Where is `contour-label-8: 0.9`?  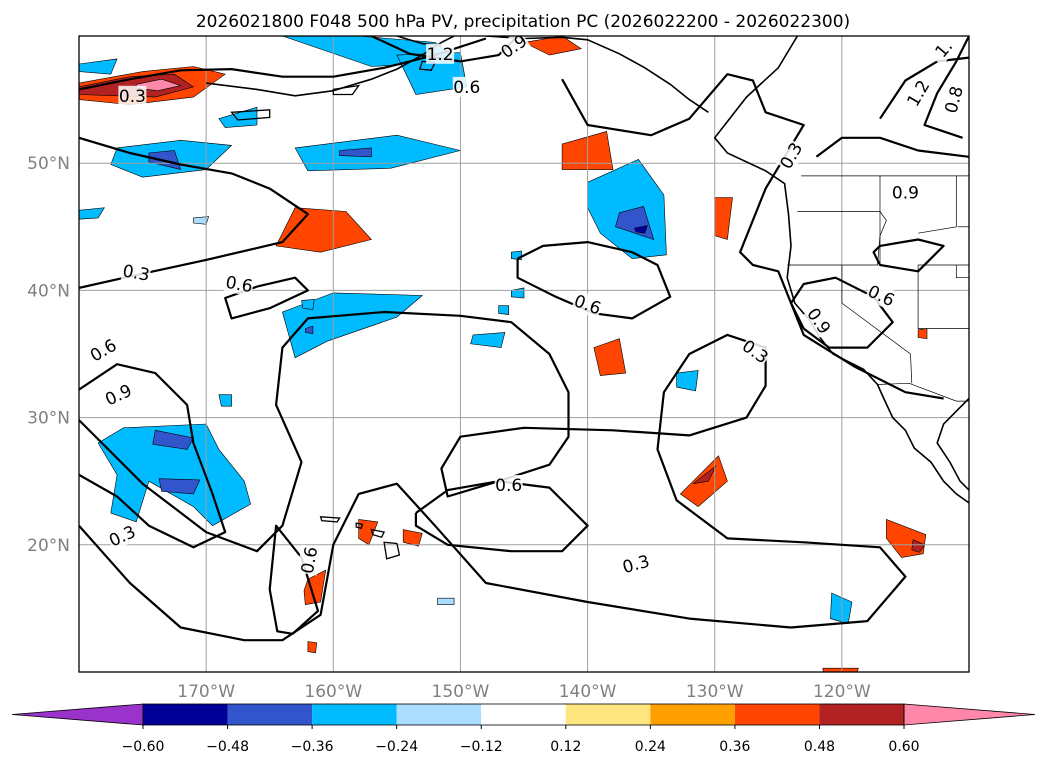
contour-label-8: 0.9 is located at coordinates (905, 193).